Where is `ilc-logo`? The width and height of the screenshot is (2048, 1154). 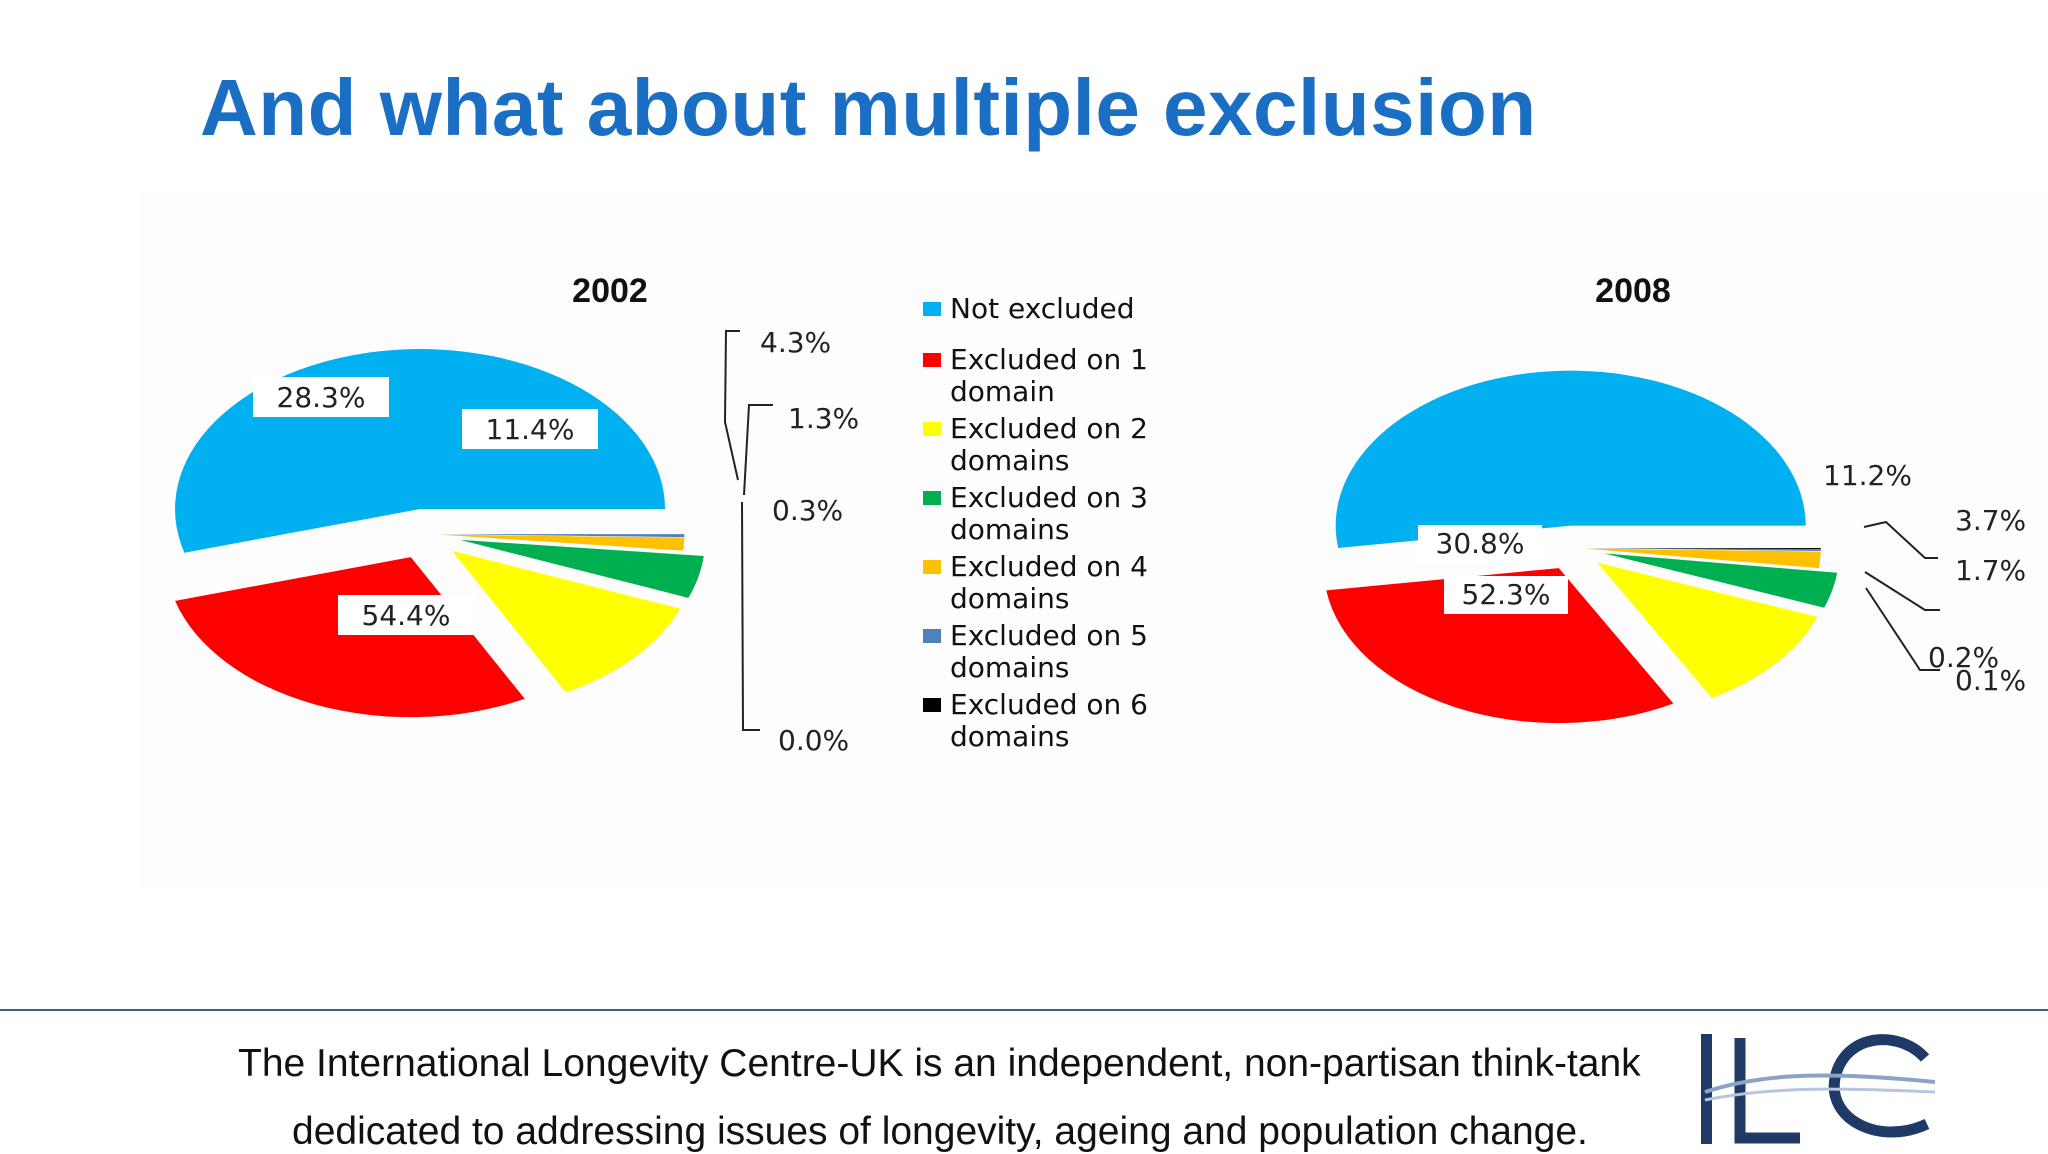
ilc-logo is located at coordinates (1820, 1086).